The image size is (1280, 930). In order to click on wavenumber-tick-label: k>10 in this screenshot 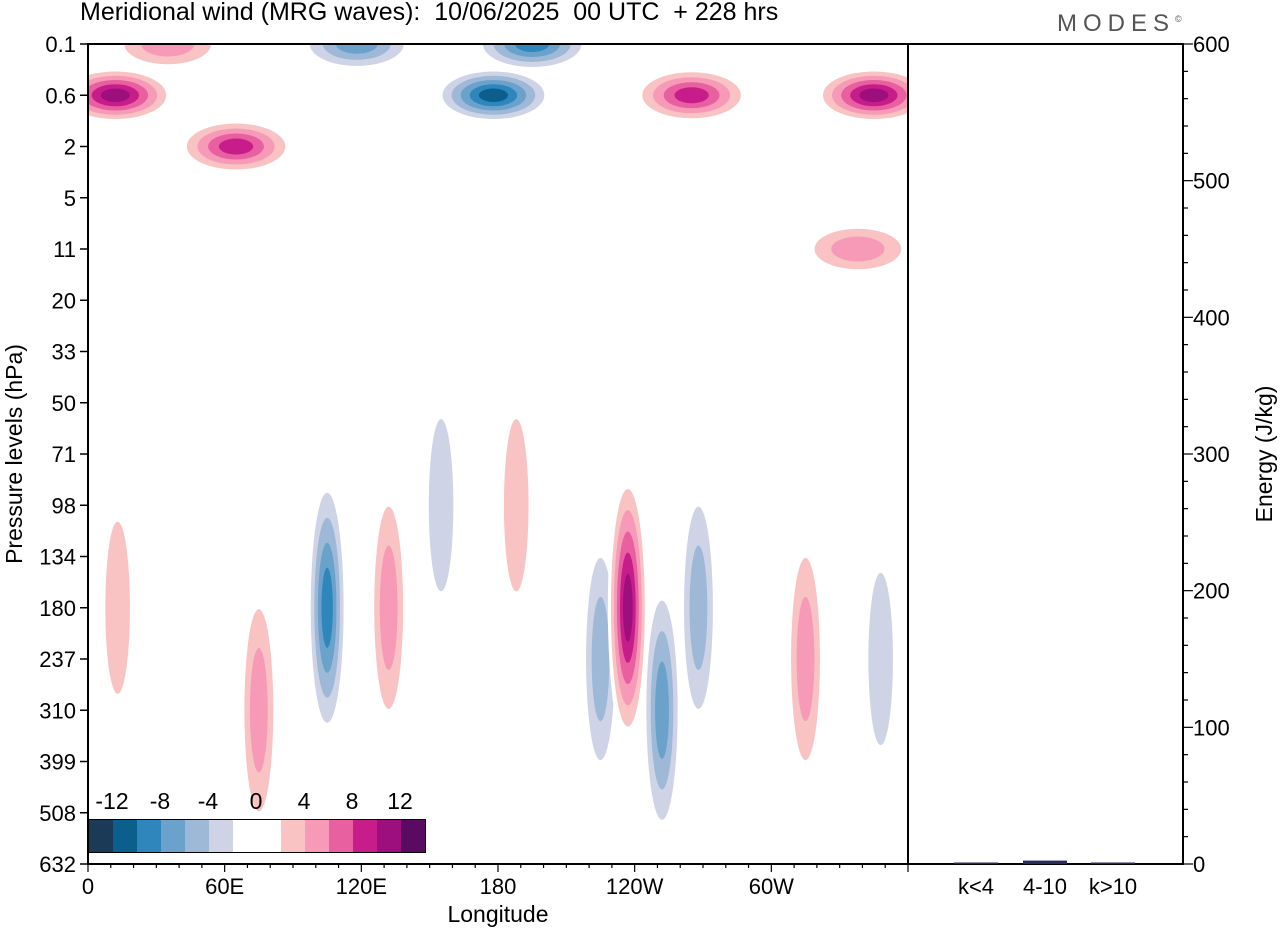, I will do `click(1113, 886)`.